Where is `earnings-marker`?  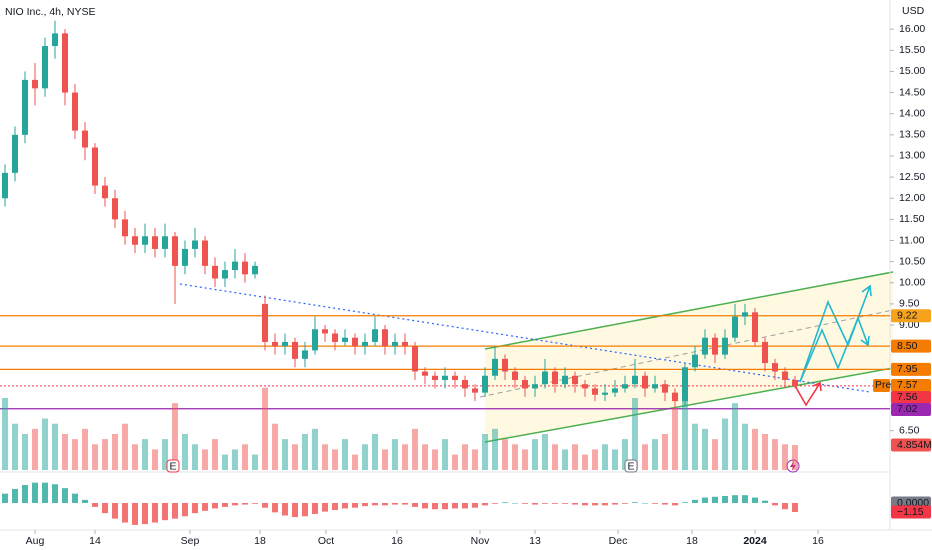
earnings-marker is located at coordinates (173, 466).